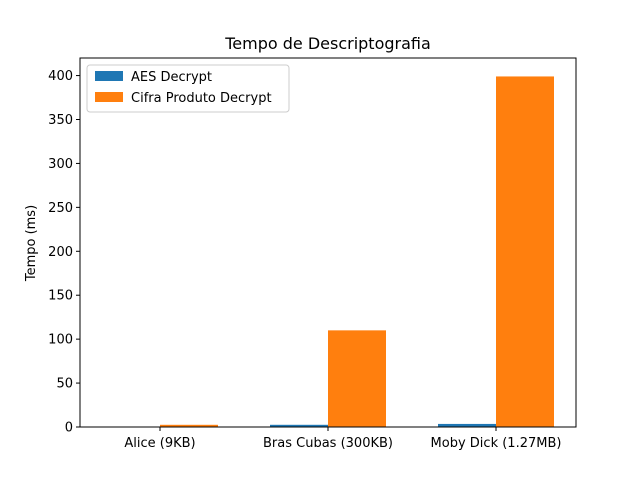  I want to click on y-tick-label: 300, so click(60, 164).